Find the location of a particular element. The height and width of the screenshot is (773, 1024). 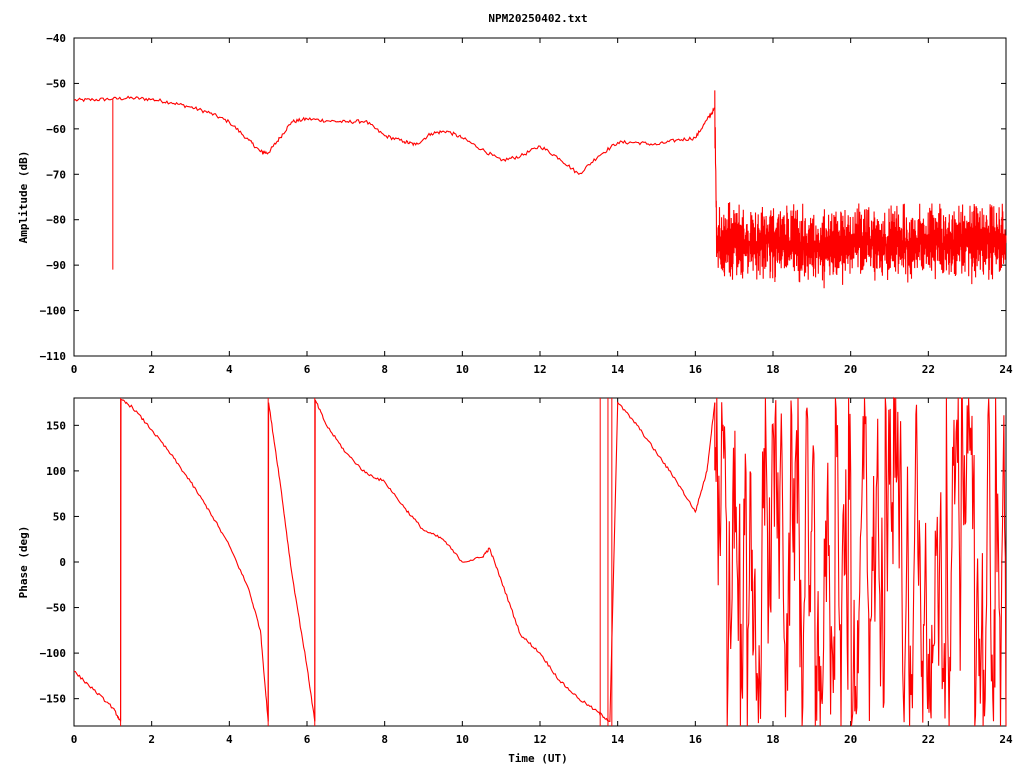

amplitude-x-tick-label: 18 is located at coordinates (772, 369).